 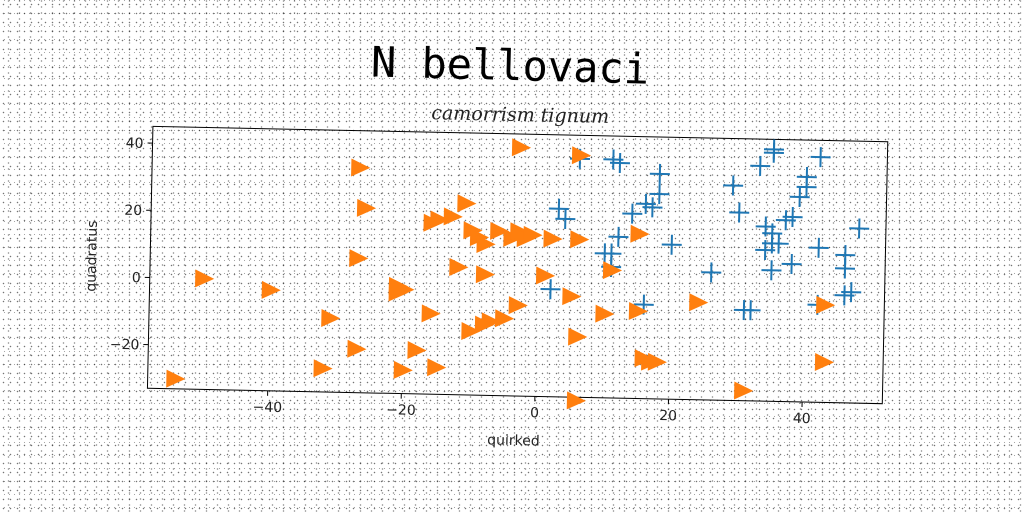 I want to click on x-tick-label: −40, so click(x=267, y=407).